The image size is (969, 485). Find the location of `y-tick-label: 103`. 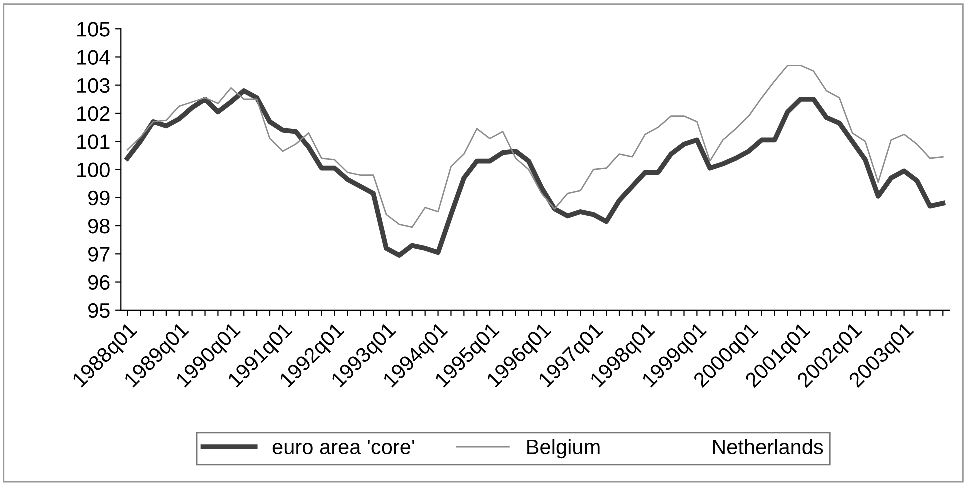

y-tick-label: 103 is located at coordinates (94, 86).